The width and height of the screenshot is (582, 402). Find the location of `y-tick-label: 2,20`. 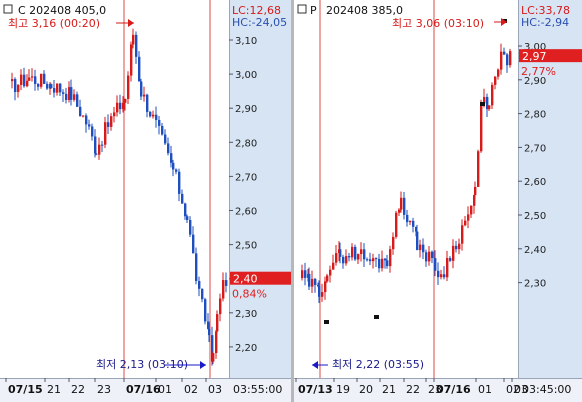

y-tick-label: 2,20 is located at coordinates (246, 348).